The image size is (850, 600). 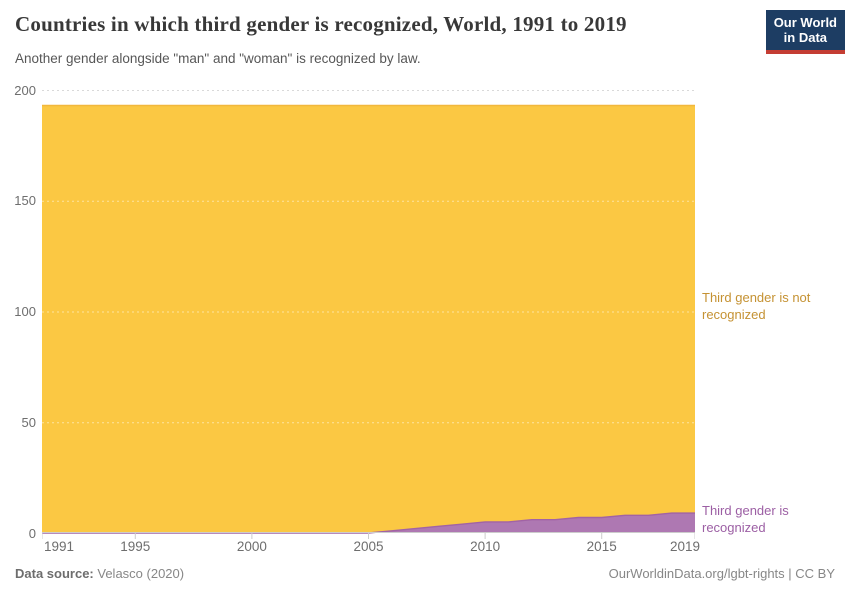 What do you see at coordinates (25, 90) in the screenshot?
I see `y-axis-label-200: 200` at bounding box center [25, 90].